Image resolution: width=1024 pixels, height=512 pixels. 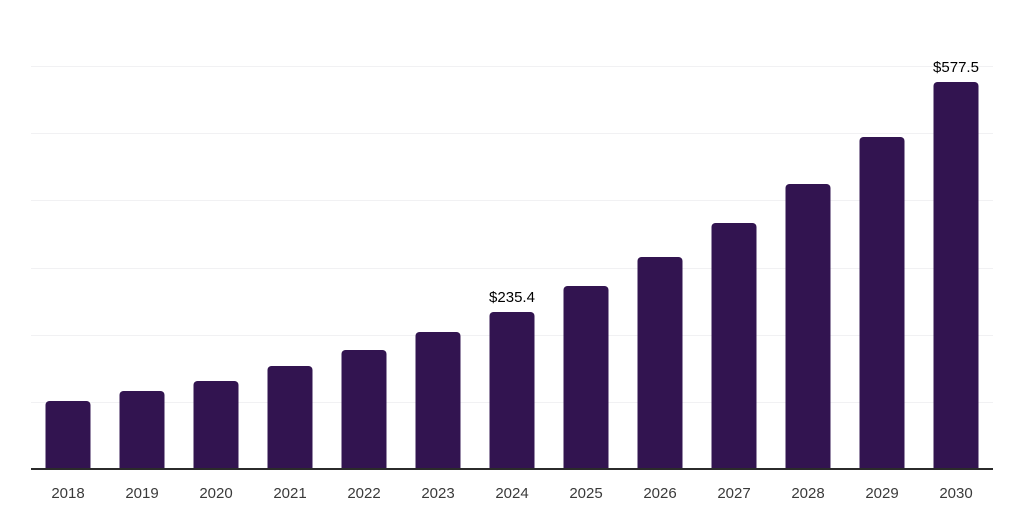 What do you see at coordinates (956, 493) in the screenshot?
I see `x-tick-label-2030: 2030` at bounding box center [956, 493].